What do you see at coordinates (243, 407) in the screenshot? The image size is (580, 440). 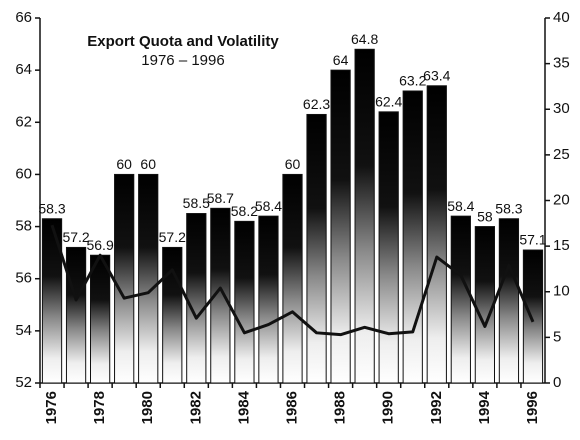 I see `x-tick-label: 1984` at bounding box center [243, 407].